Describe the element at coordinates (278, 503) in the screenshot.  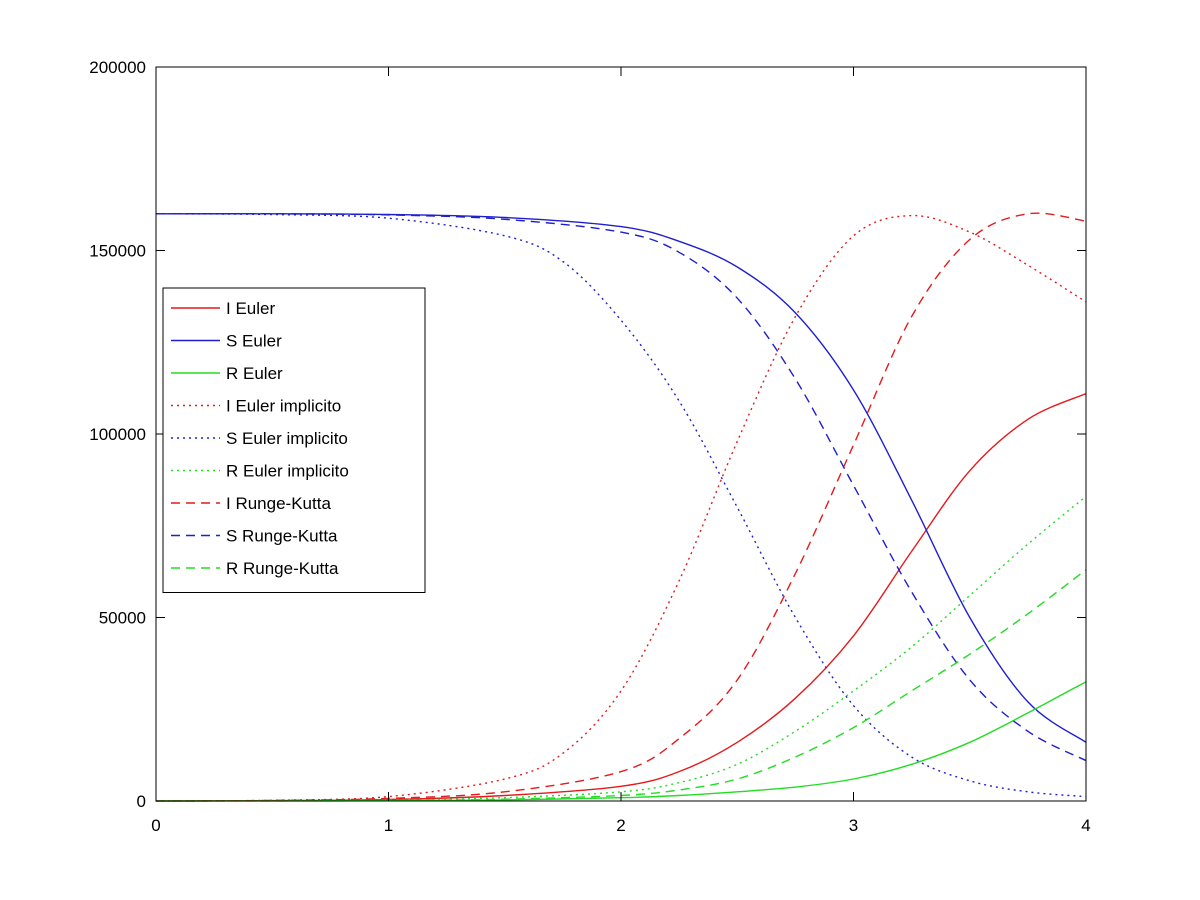
I see `legend-entry-label: I Runge-Kutta` at that location.